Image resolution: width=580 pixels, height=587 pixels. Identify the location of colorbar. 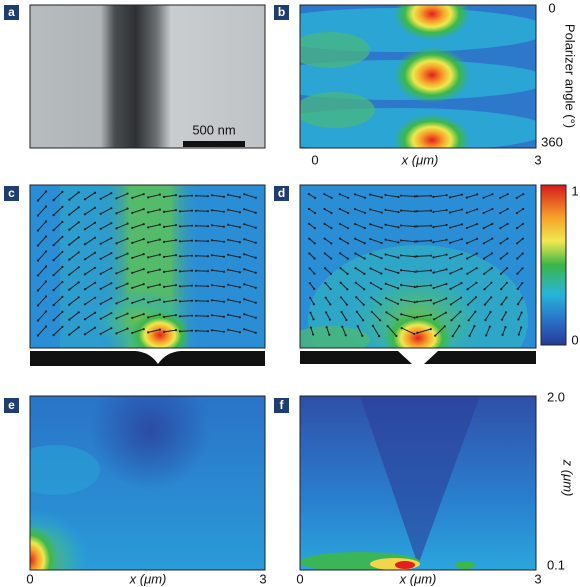
(553, 265).